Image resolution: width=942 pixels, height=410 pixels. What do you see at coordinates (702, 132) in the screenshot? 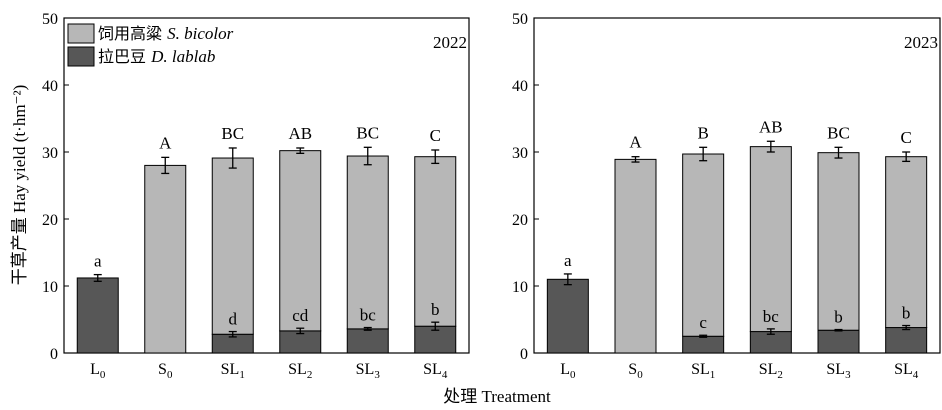
I see `significance-upper: B` at bounding box center [702, 132].